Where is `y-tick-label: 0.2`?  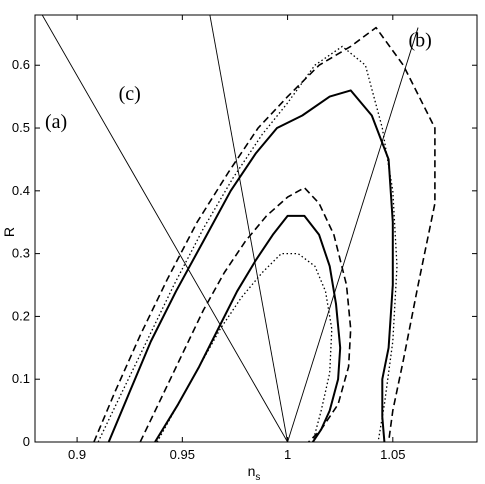
y-tick-label: 0.2 is located at coordinates (21, 315).